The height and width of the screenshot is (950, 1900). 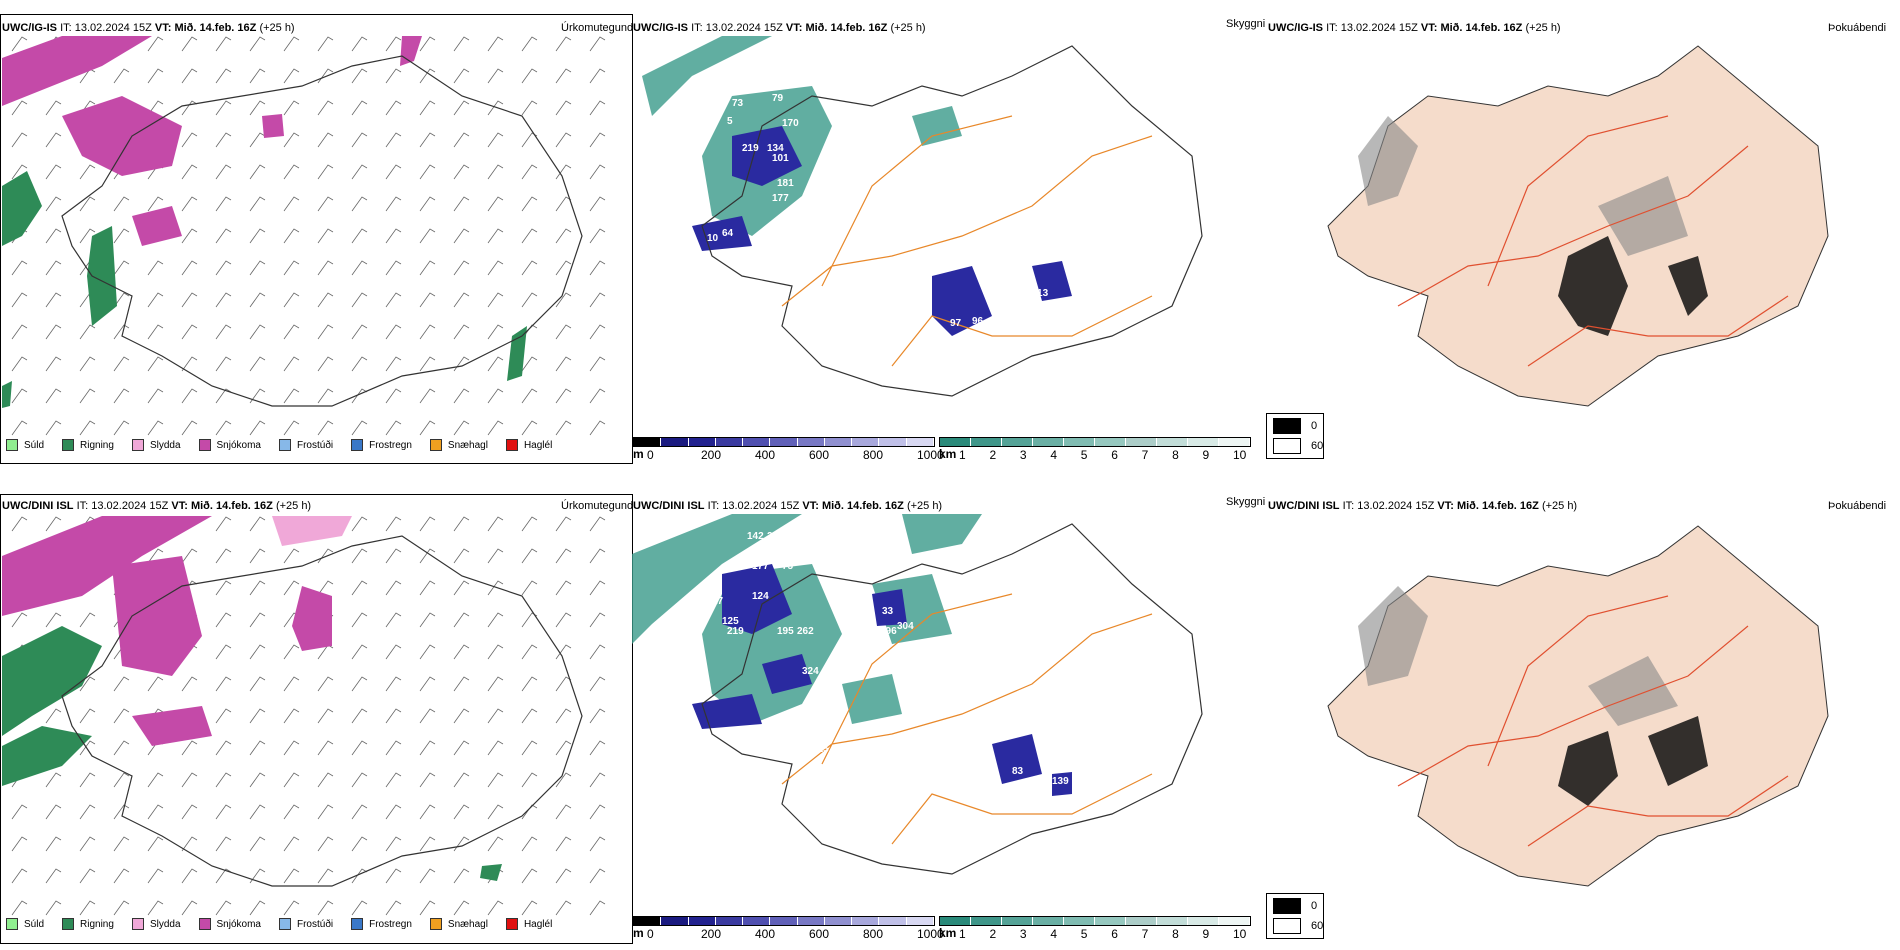 I want to click on legend-item: Frostregn, so click(x=381, y=445).